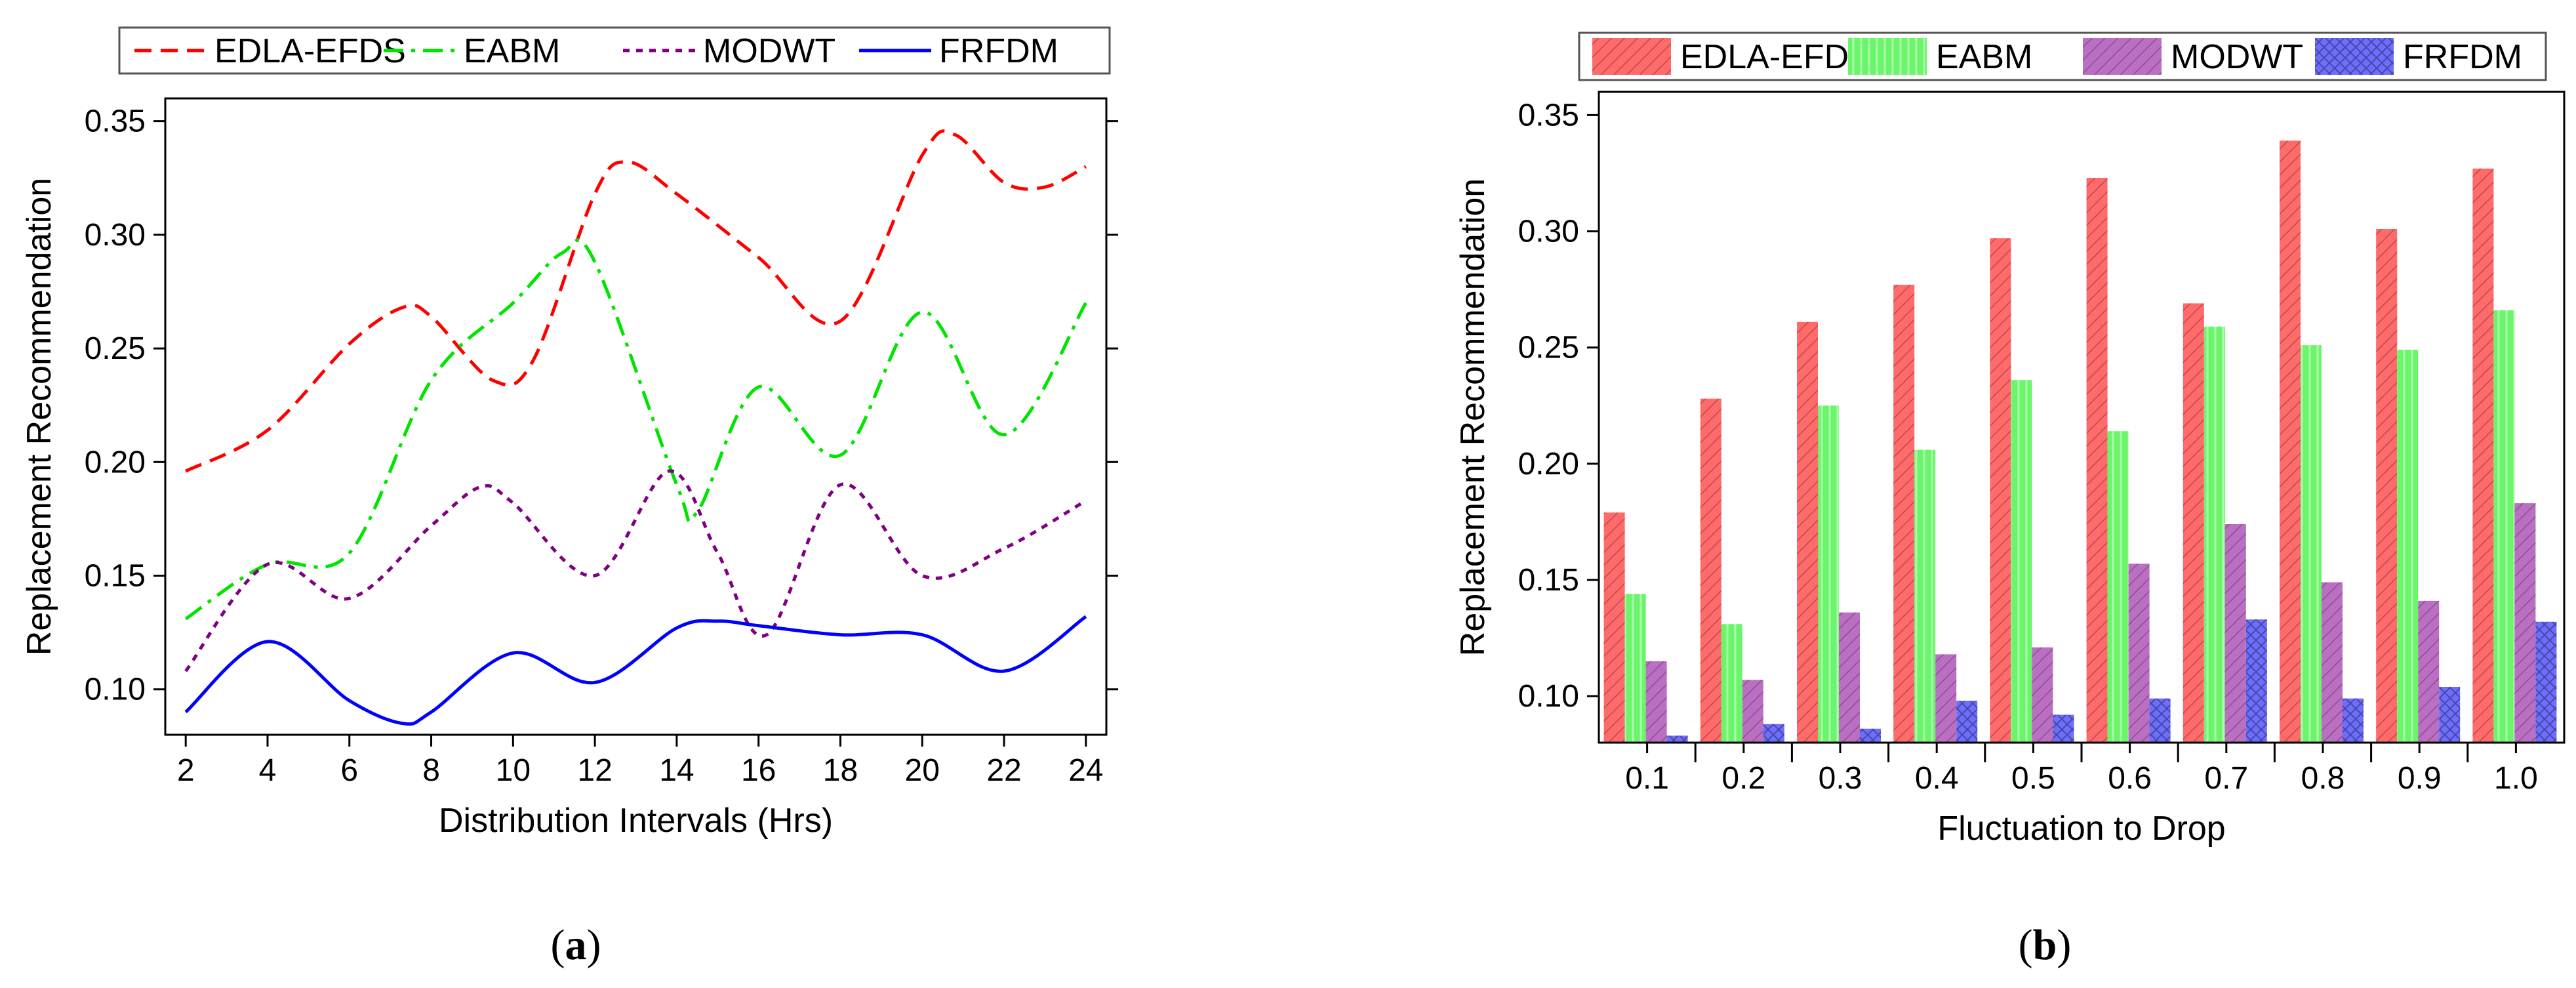 The width and height of the screenshot is (2576, 988). I want to click on panel-a-caption-letter: a, so click(576, 945).